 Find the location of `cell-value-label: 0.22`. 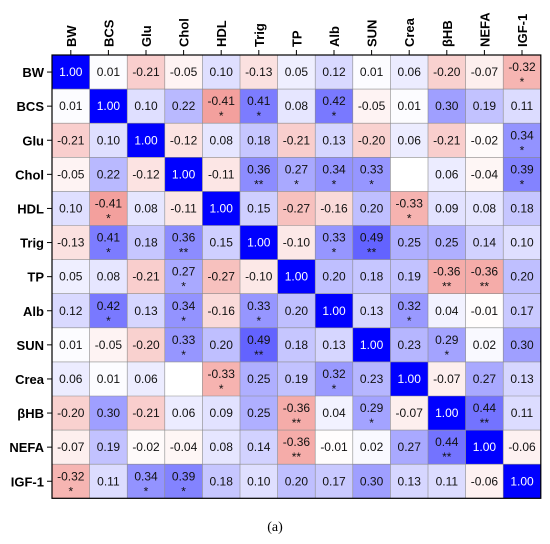

cell-value-label: 0.22 is located at coordinates (109, 174).